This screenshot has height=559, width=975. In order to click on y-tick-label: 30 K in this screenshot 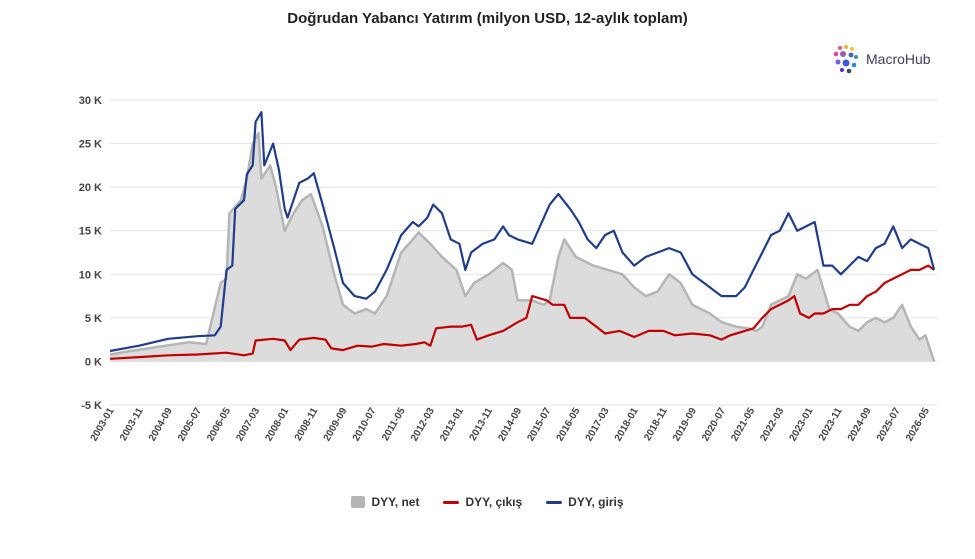, I will do `click(90, 101)`.